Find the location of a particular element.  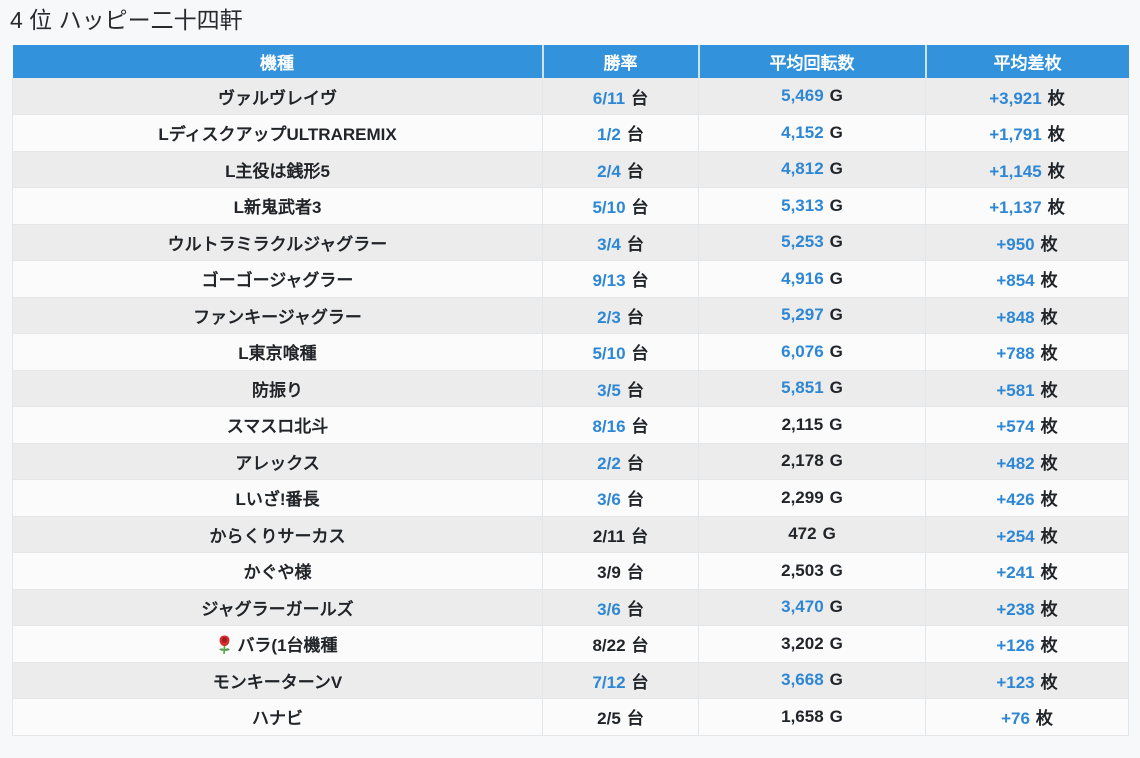

table-row: LディスクアップULTRAREMIX 1/2 台 4,152 G +1,791 枚 is located at coordinates (570, 132).